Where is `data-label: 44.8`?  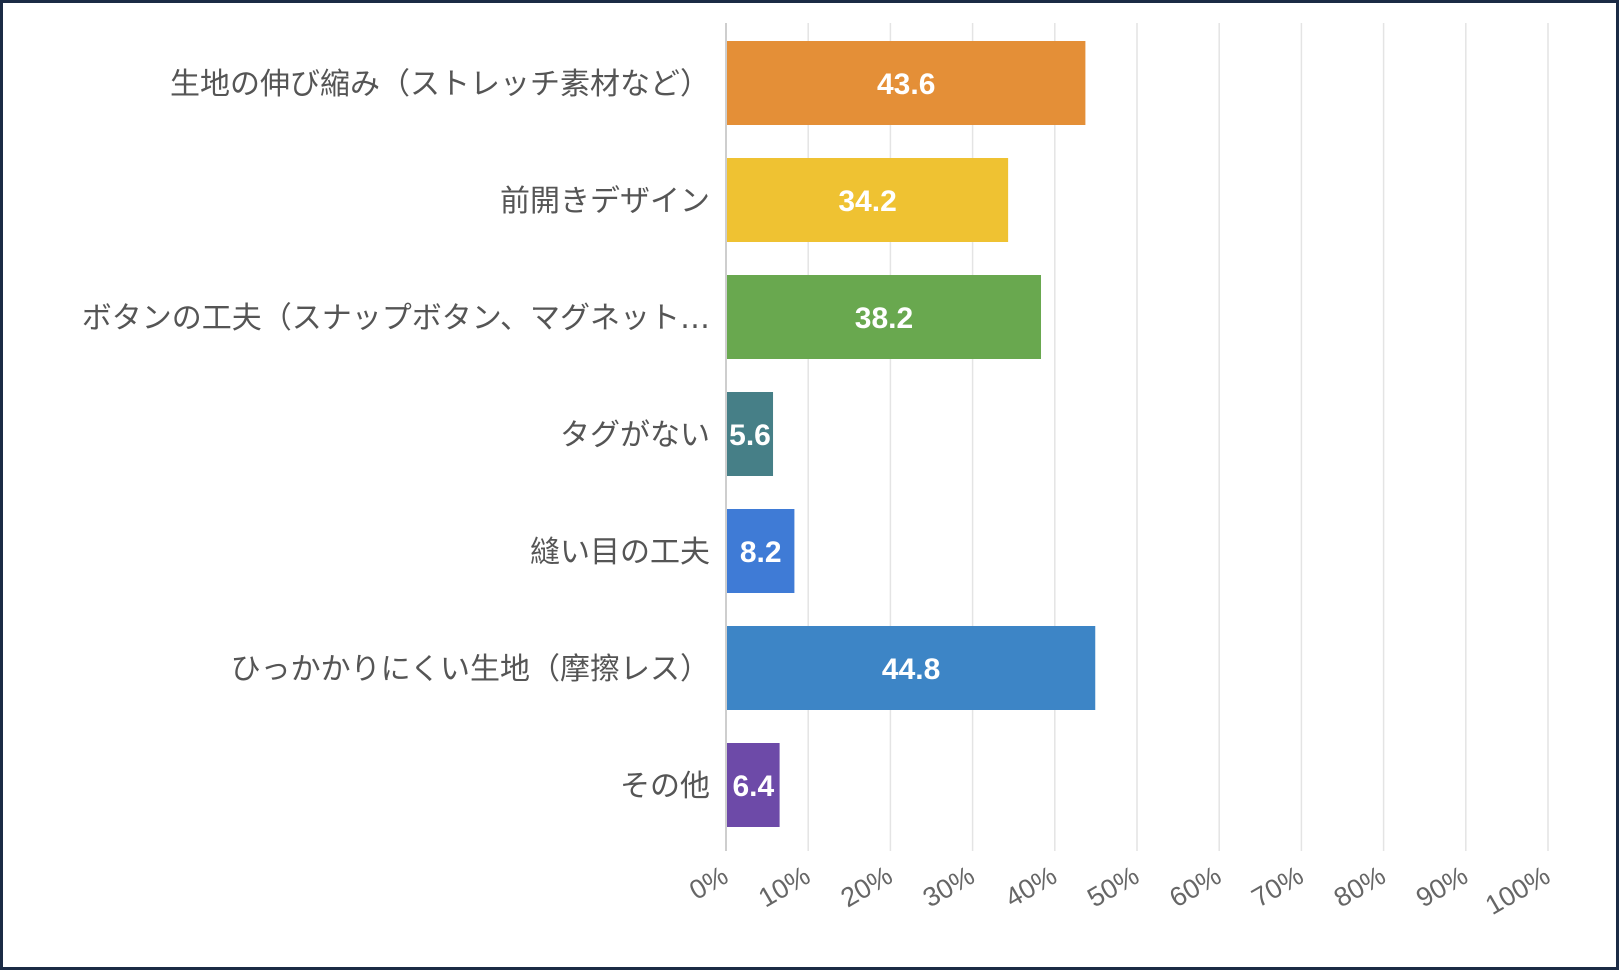 data-label: 44.8 is located at coordinates (911, 669).